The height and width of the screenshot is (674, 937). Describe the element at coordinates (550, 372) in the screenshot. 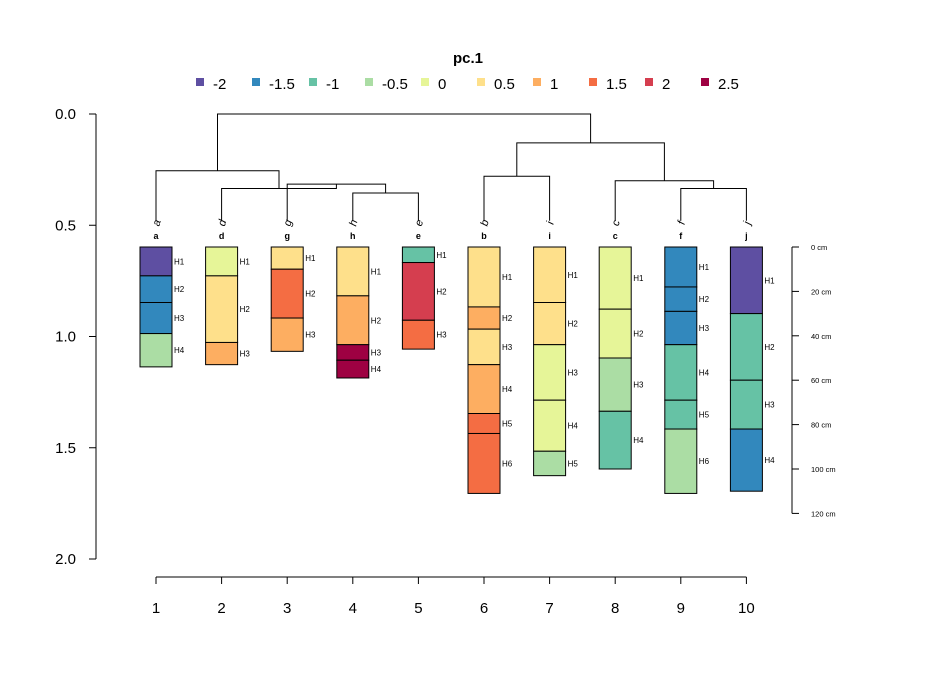

I see `horizon-i-H3` at that location.